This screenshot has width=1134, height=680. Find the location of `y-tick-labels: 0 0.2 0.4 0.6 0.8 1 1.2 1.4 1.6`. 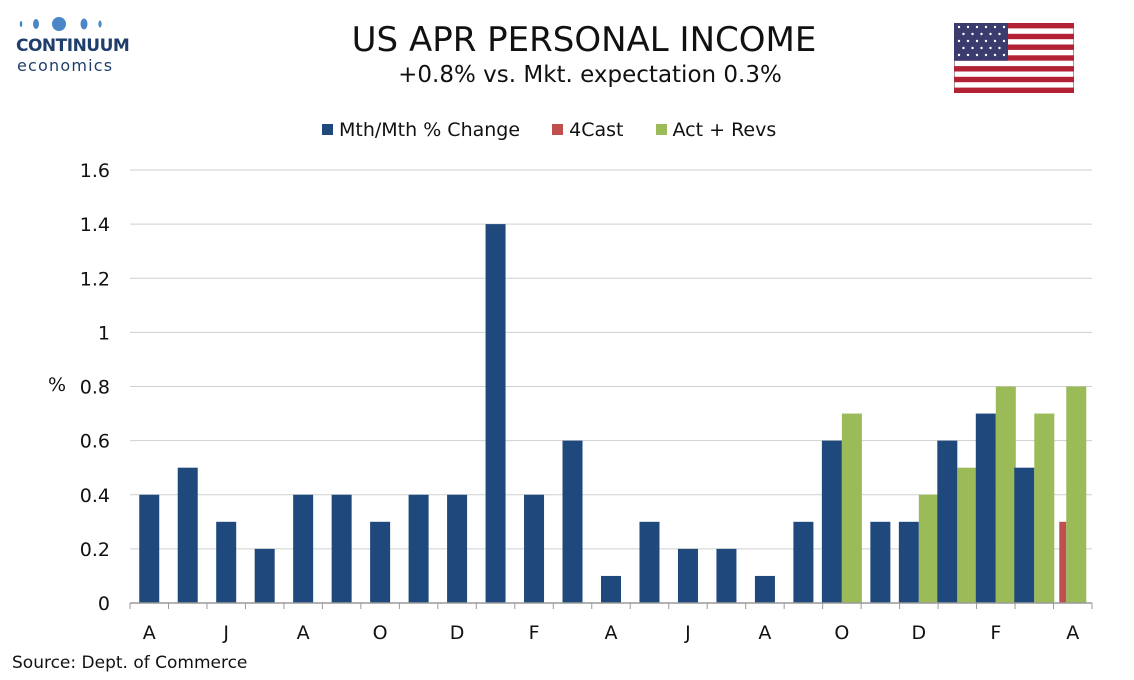

y-tick-labels: 0 0.2 0.4 0.6 0.8 1 1.2 1.4 1.6 is located at coordinates (95, 387).